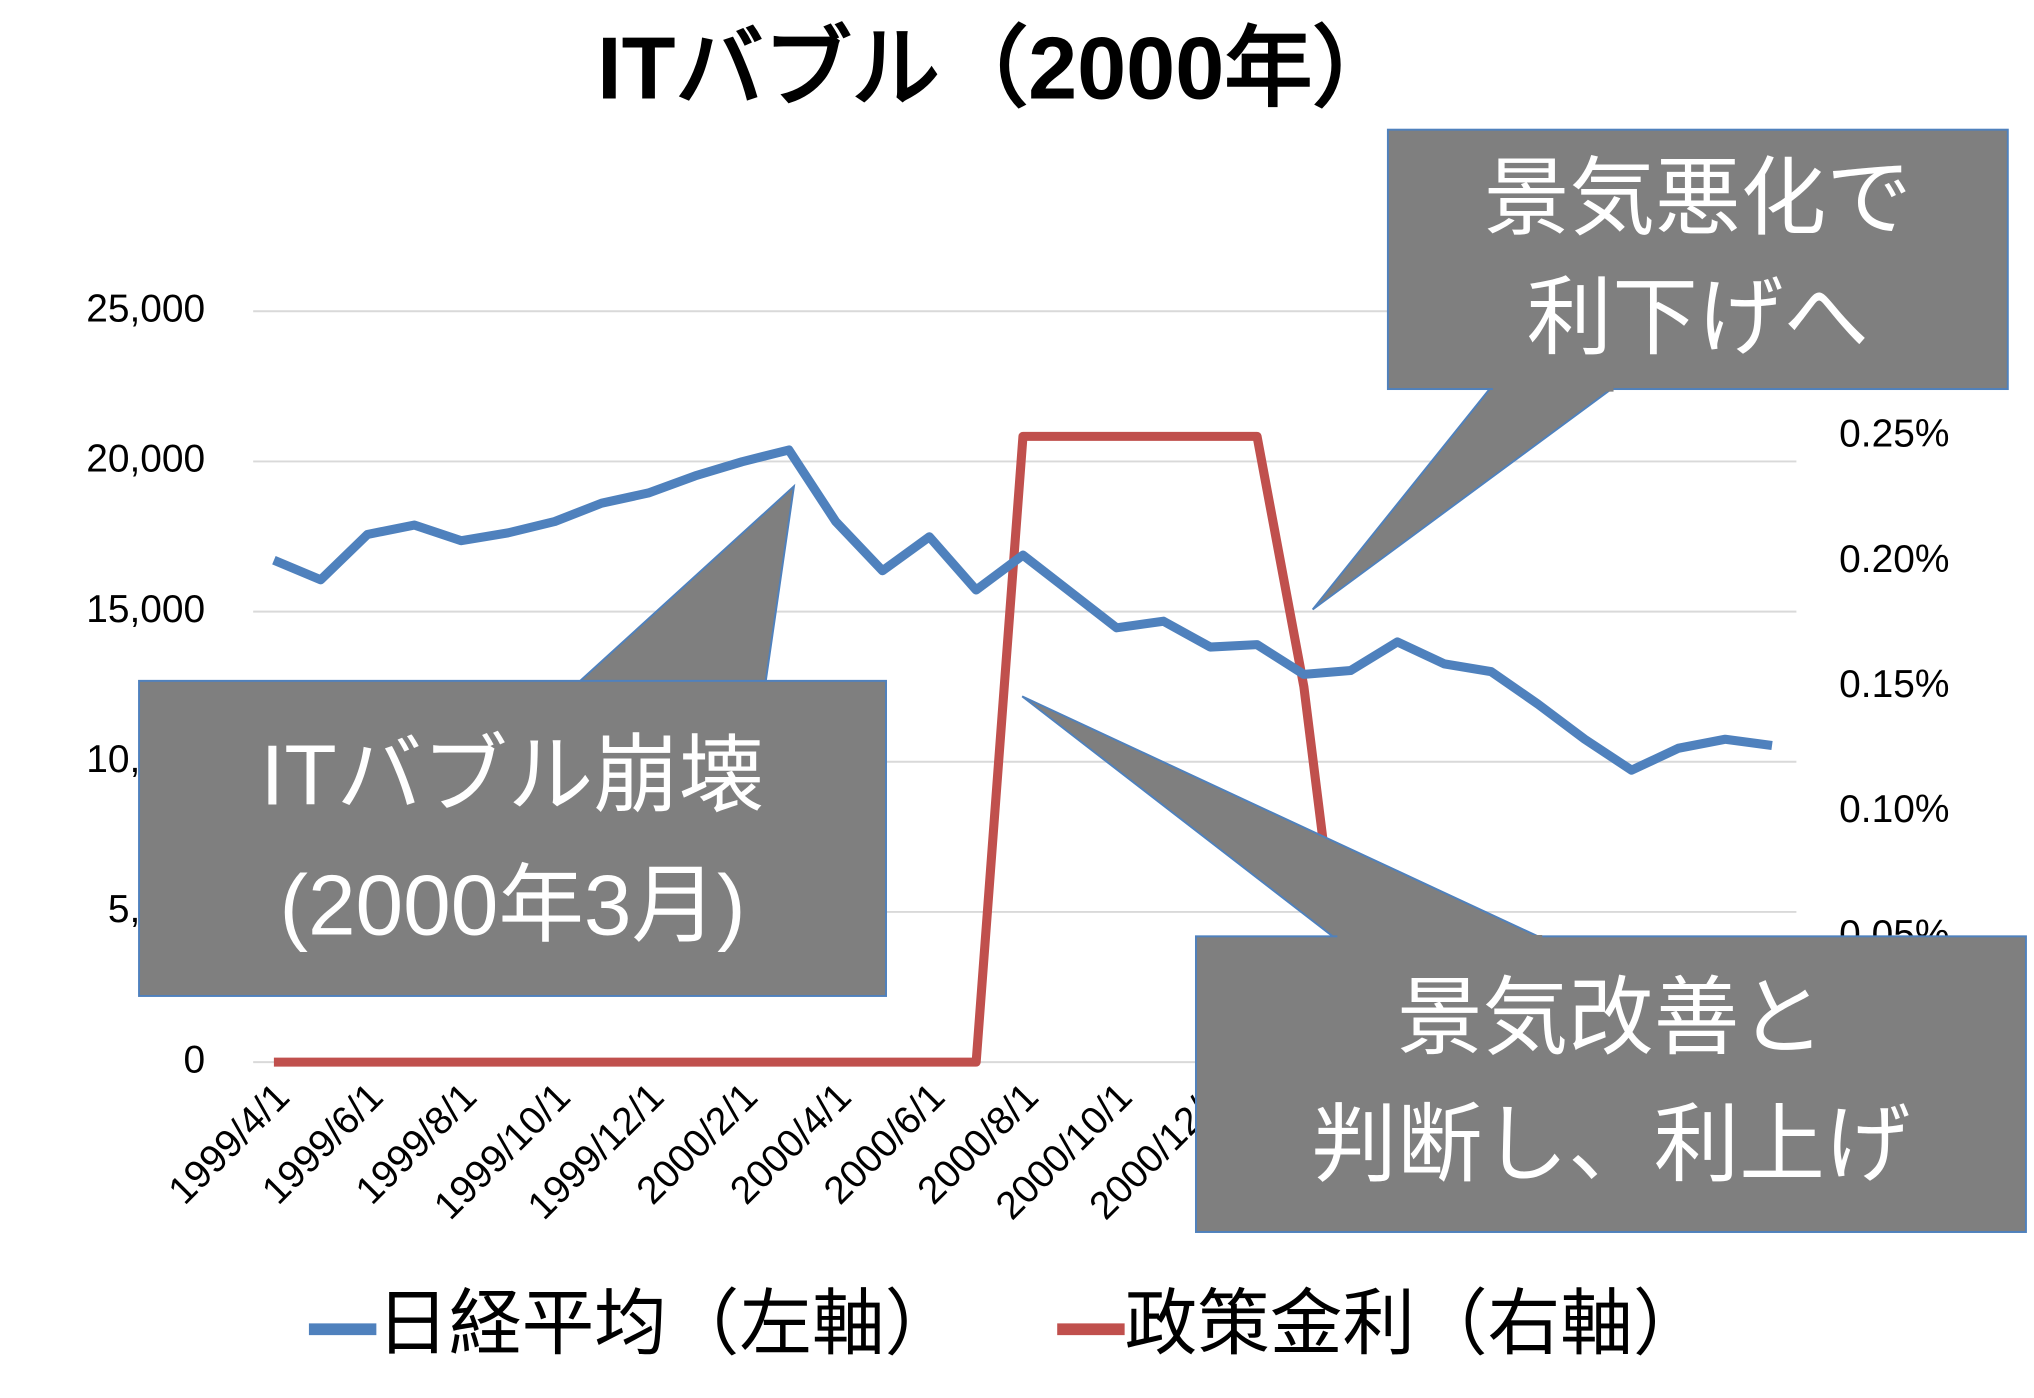 The height and width of the screenshot is (1398, 2034). What do you see at coordinates (1698, 199) in the screenshot?
I see `callout-text: 景気悪化で` at bounding box center [1698, 199].